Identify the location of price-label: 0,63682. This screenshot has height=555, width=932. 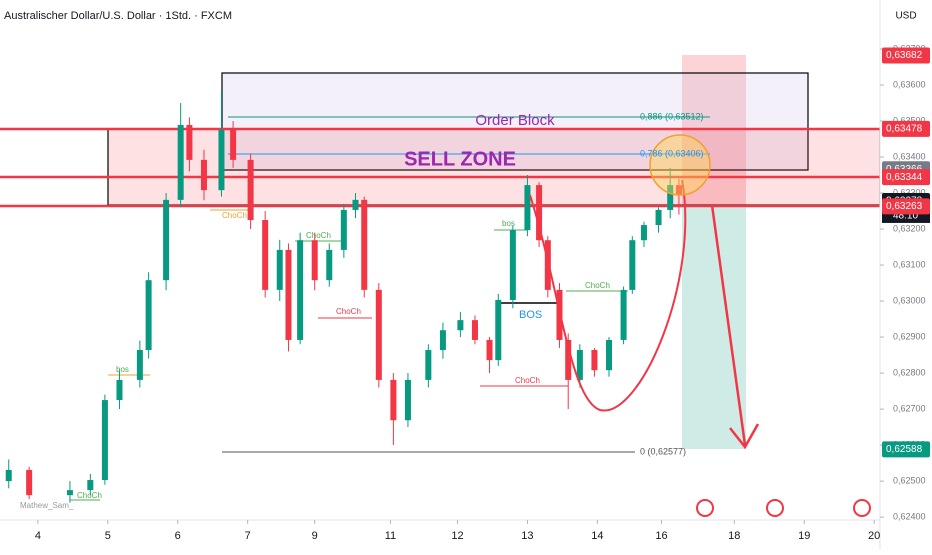
(904, 55).